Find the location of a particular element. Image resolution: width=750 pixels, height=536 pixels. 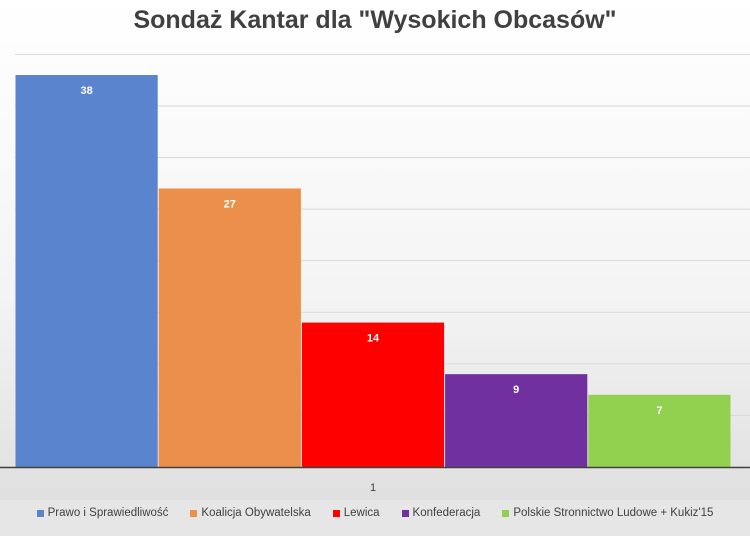

data-label: 7 is located at coordinates (659, 411).